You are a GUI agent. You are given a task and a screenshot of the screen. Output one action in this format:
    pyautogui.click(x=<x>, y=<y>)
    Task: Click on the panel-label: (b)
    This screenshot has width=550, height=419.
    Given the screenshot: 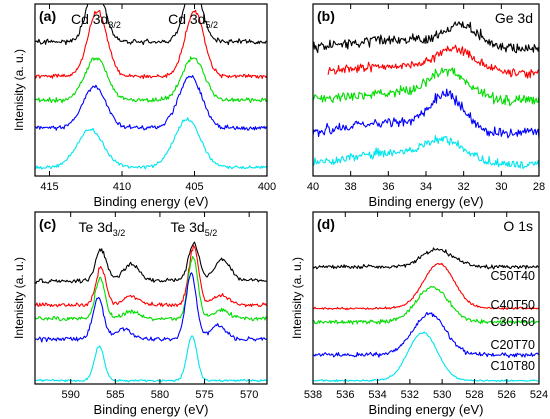 What is the action you would take?
    pyautogui.click(x=326, y=16)
    